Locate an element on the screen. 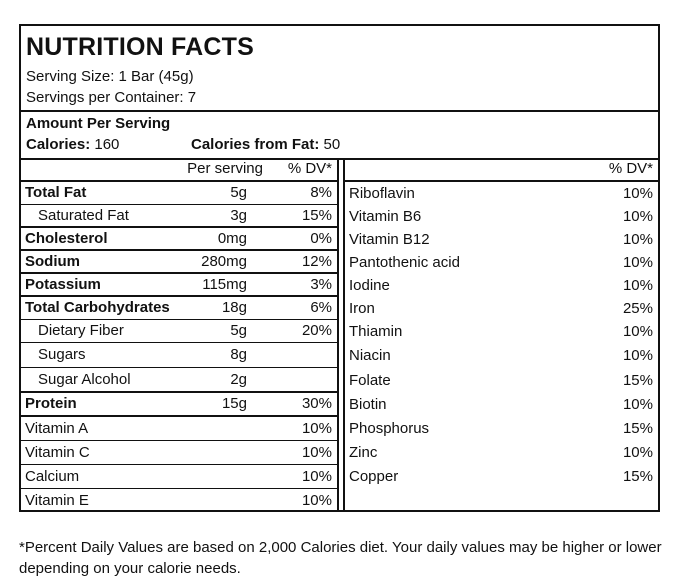 The image size is (679, 584). calories-from-fat-label: Calories from Fat: is located at coordinates (255, 144).